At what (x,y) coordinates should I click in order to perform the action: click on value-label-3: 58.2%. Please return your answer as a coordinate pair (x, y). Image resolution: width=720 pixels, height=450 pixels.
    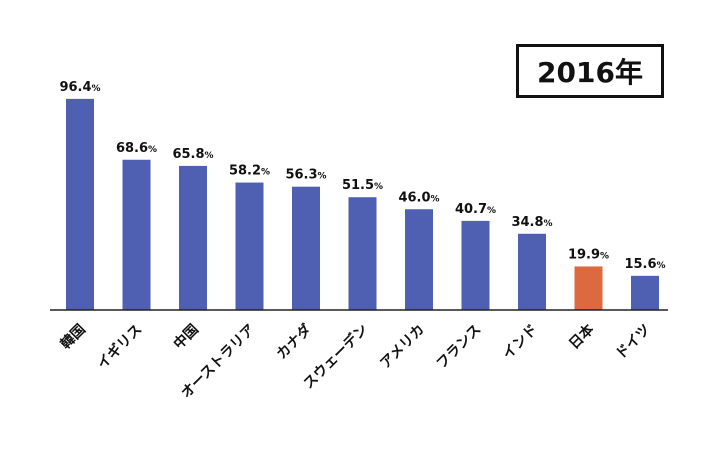
    Looking at the image, I should click on (249, 171).